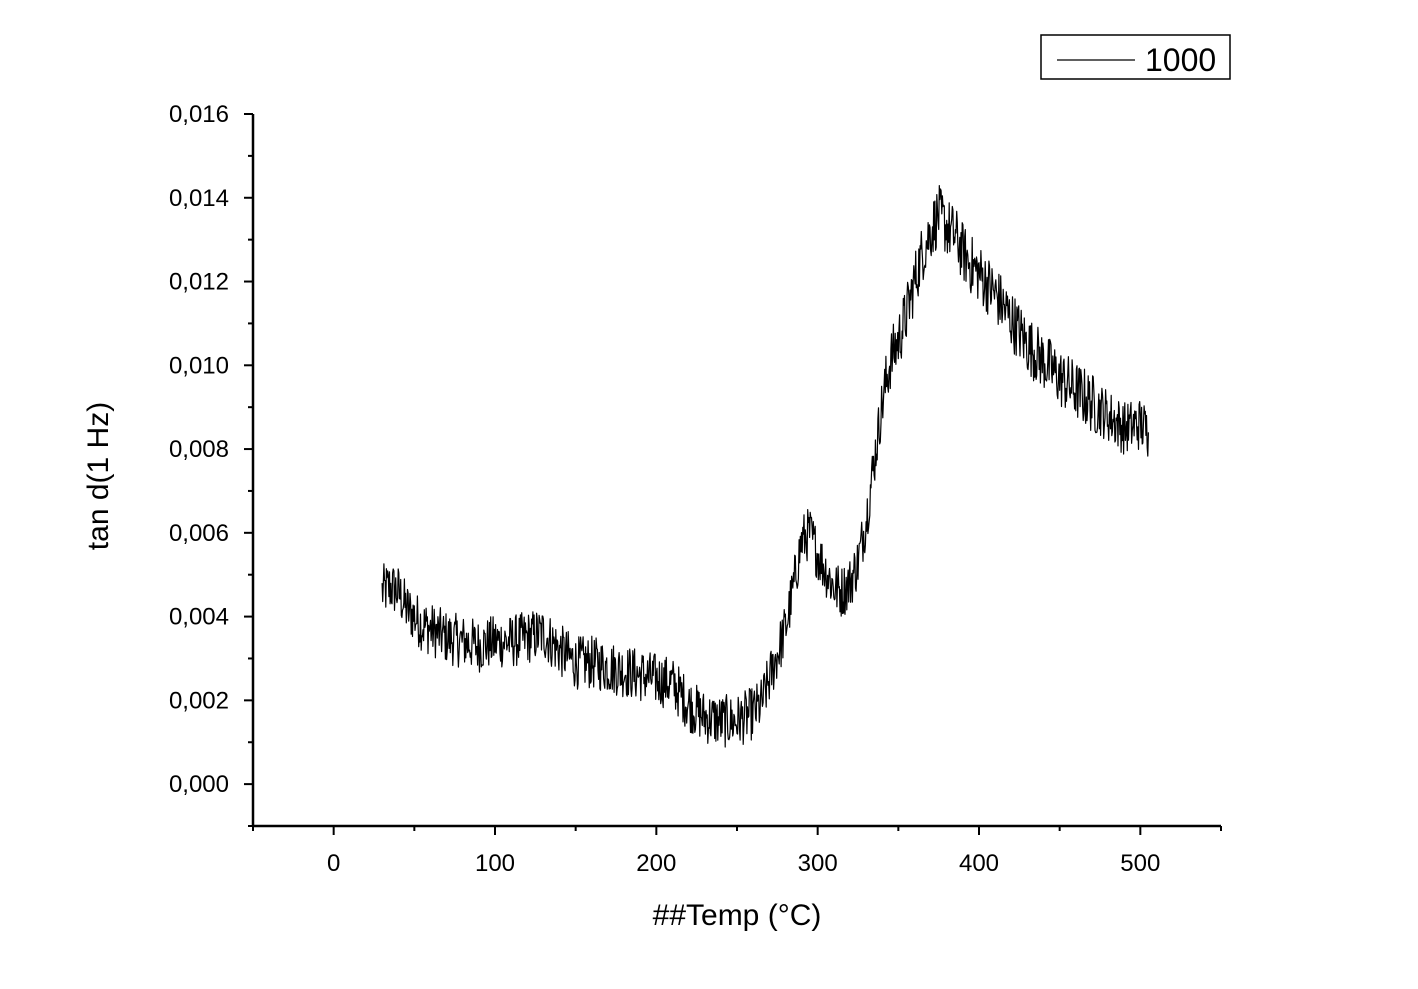 Image resolution: width=1418 pixels, height=989 pixels. I want to click on y-tick-label: 0,004, so click(199, 617).